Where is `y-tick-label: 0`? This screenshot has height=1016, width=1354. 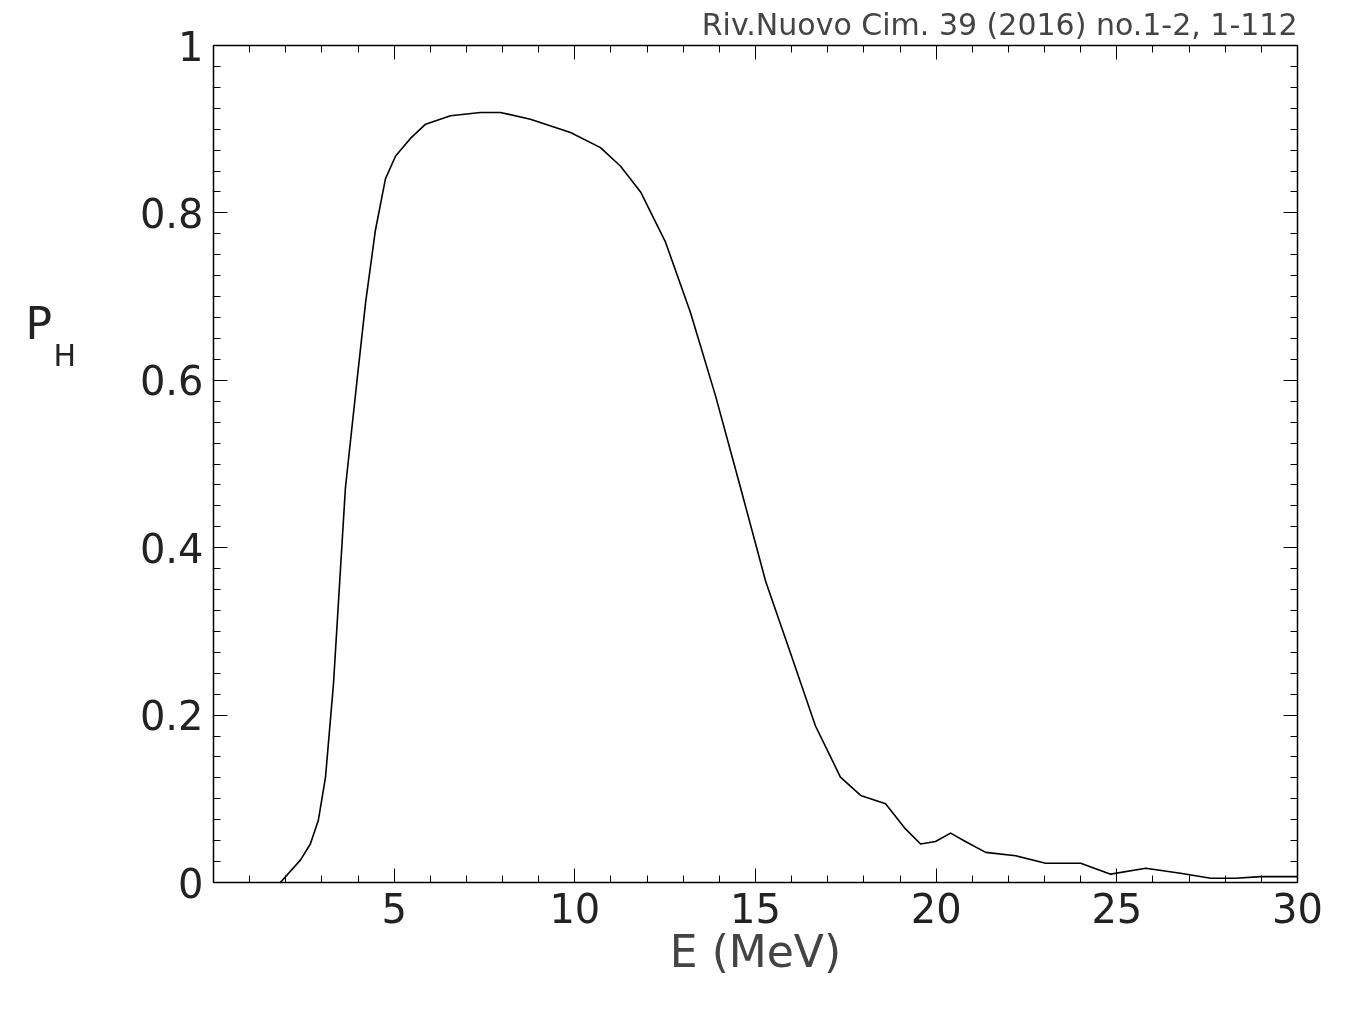 y-tick-label: 0 is located at coordinates (191, 883).